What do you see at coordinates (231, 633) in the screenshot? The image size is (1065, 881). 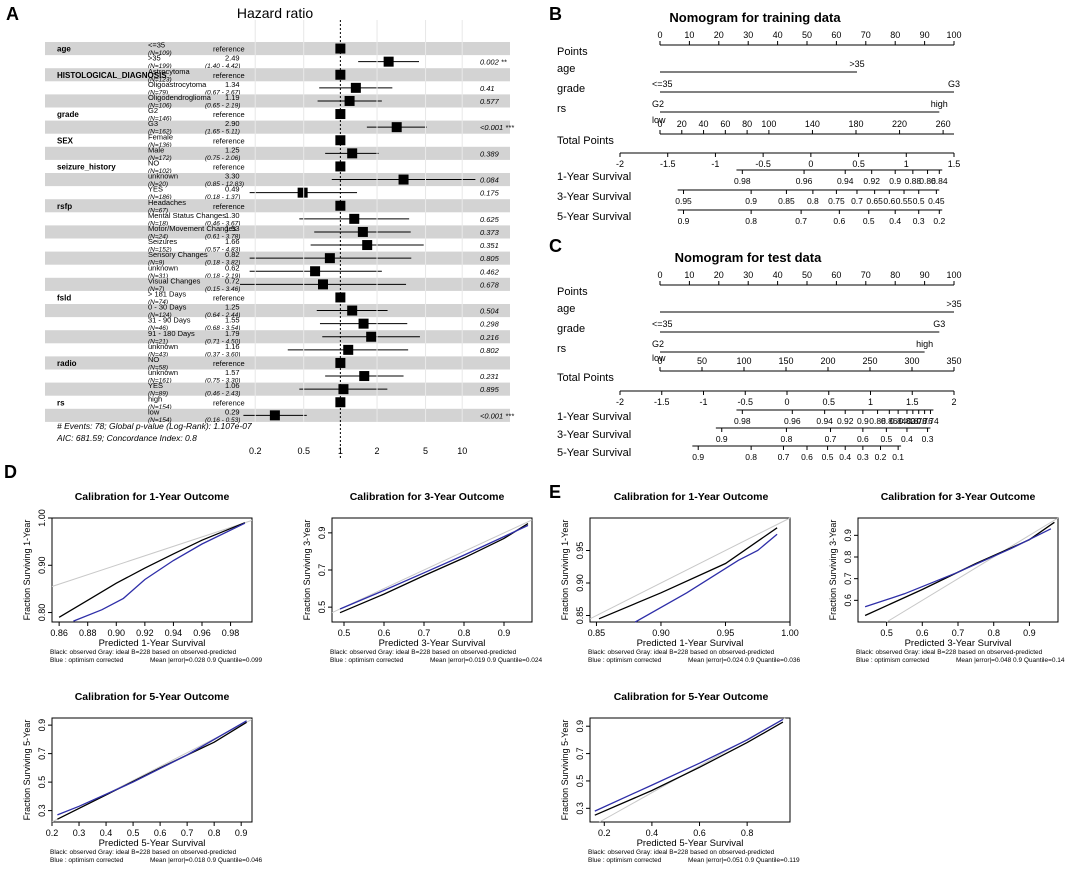 I see `calibration-x-tick-label: 0.98` at bounding box center [231, 633].